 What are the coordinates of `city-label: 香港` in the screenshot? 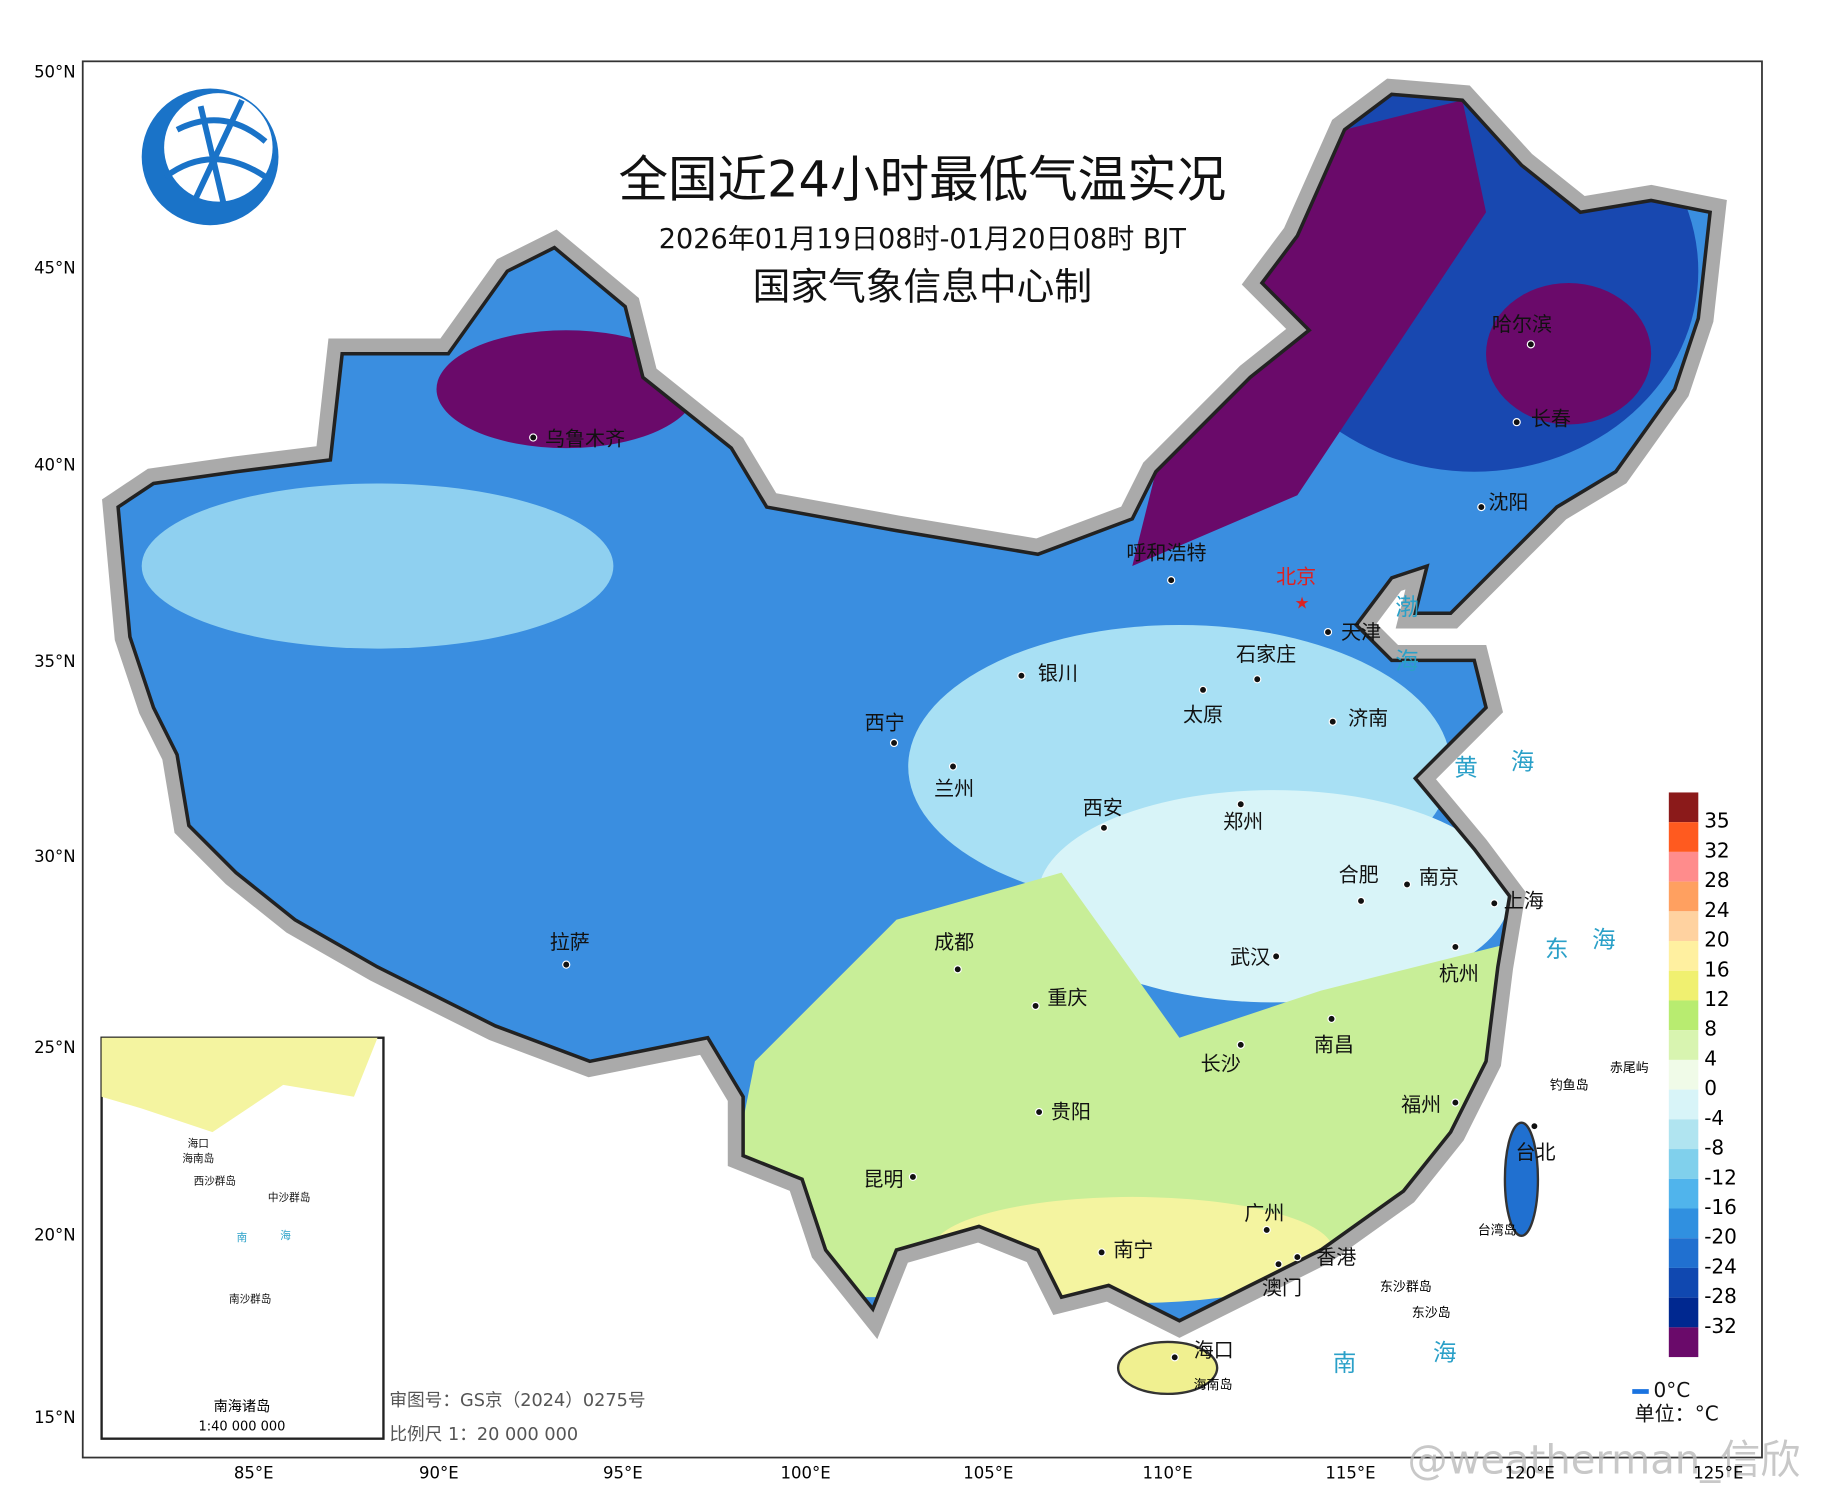 It's located at (1336, 1257).